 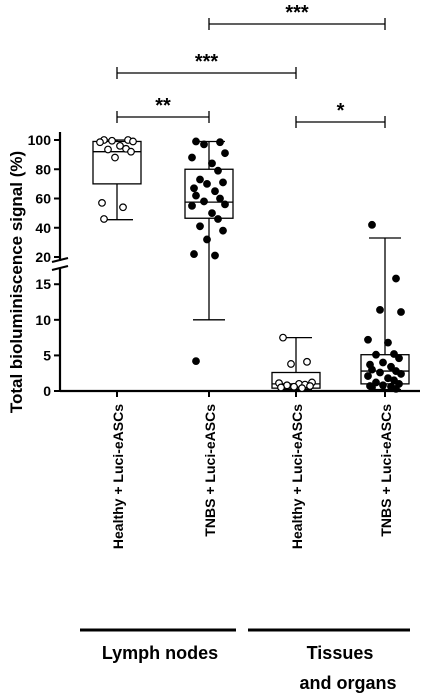 I want to click on group-label: Lymph nodes, so click(x=160, y=653).